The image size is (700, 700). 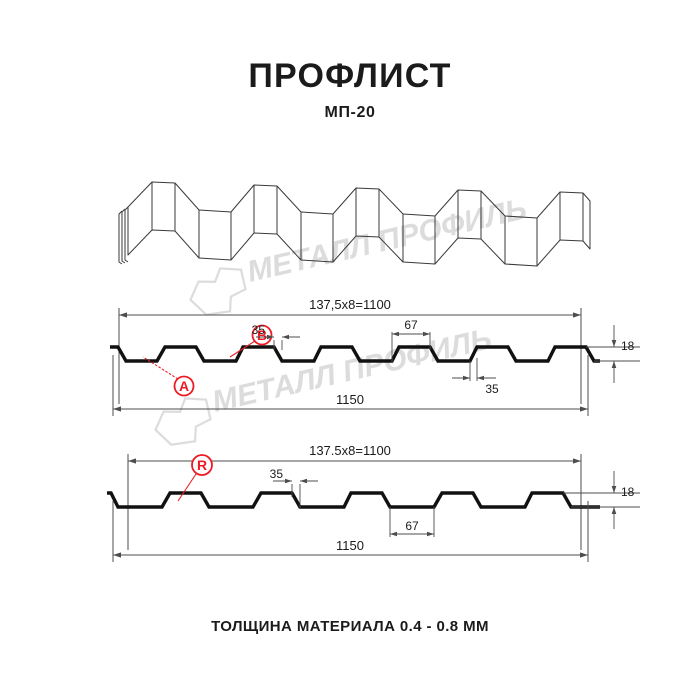 I want to click on profiled-sheet-isometric, so click(x=354, y=224).